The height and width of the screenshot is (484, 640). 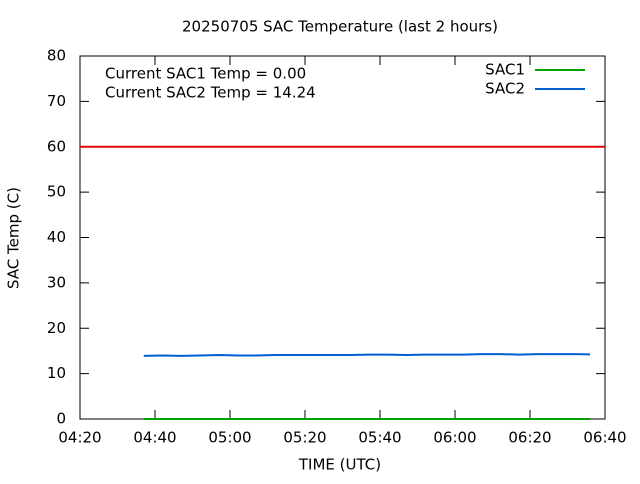 I want to click on series-line, so click(x=367, y=355).